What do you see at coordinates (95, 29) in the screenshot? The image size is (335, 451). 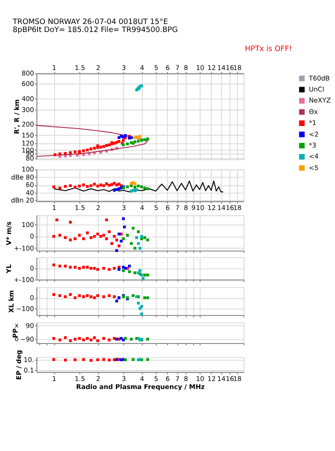 I see `chart-subtitle: 8pBP6It DoY= 185.012 File= TR994500.BPG` at bounding box center [95, 29].